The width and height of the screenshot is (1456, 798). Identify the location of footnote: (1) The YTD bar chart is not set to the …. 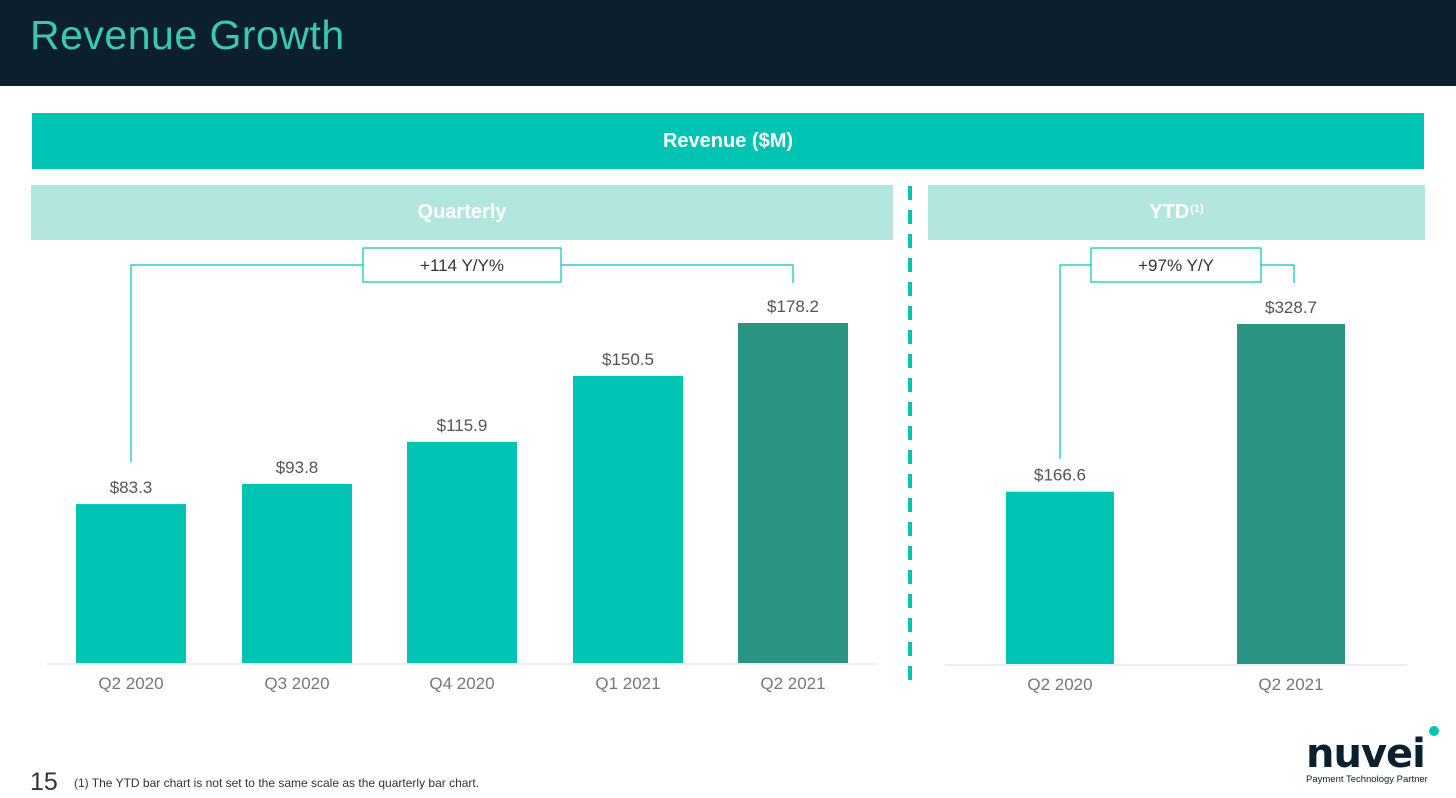
(276, 783).